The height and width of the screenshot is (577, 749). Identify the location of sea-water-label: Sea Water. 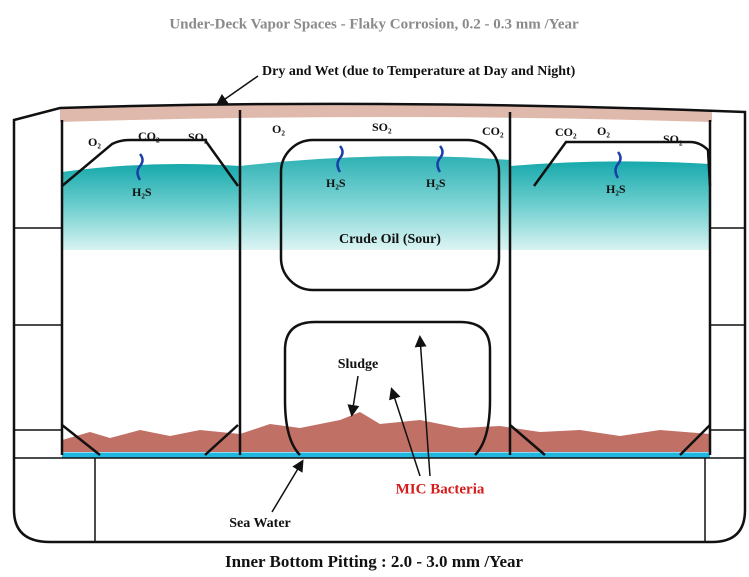
(260, 523).